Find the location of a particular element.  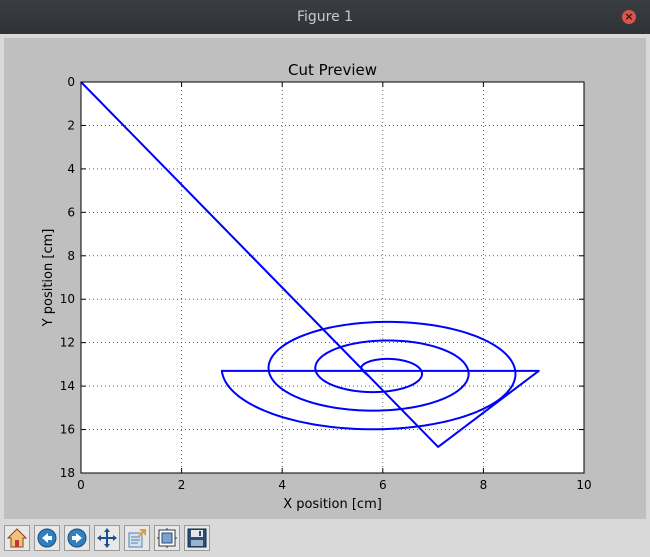

y-tick-label: 4 is located at coordinates (71, 169).